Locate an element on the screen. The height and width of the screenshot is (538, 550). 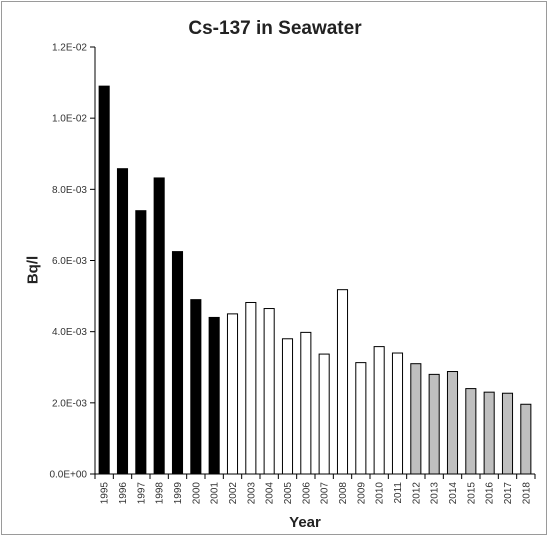
y-tick-label: 1.0E-02 is located at coordinates (69, 119).